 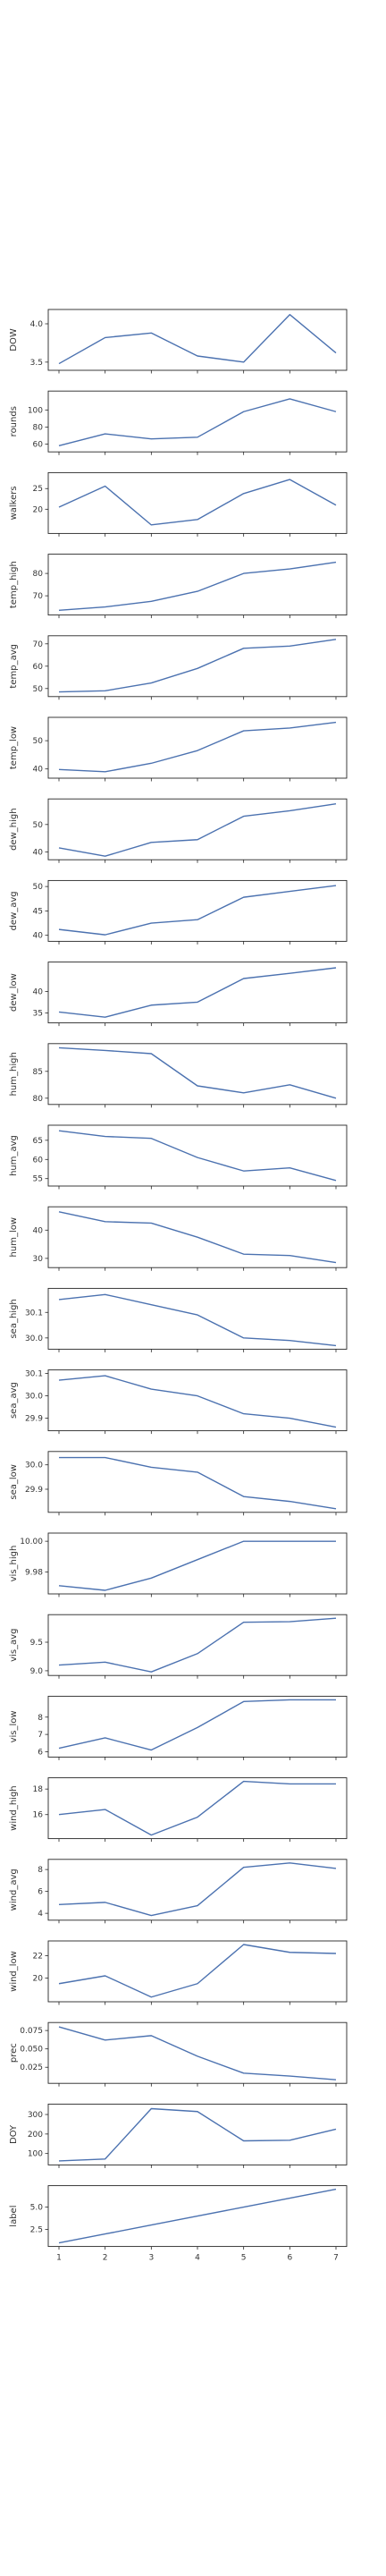 I want to click on ylabel-walkers: walkers, so click(x=14, y=503).